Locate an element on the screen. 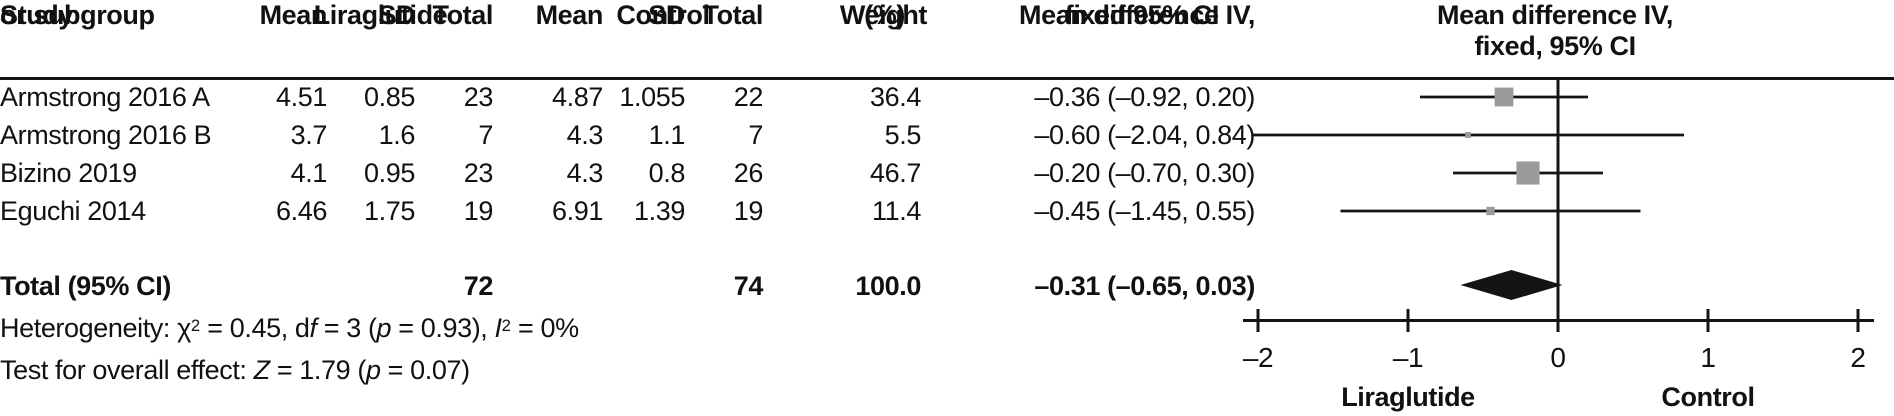 The height and width of the screenshot is (416, 1894). header-control-total: Total is located at coordinates (733, 15).